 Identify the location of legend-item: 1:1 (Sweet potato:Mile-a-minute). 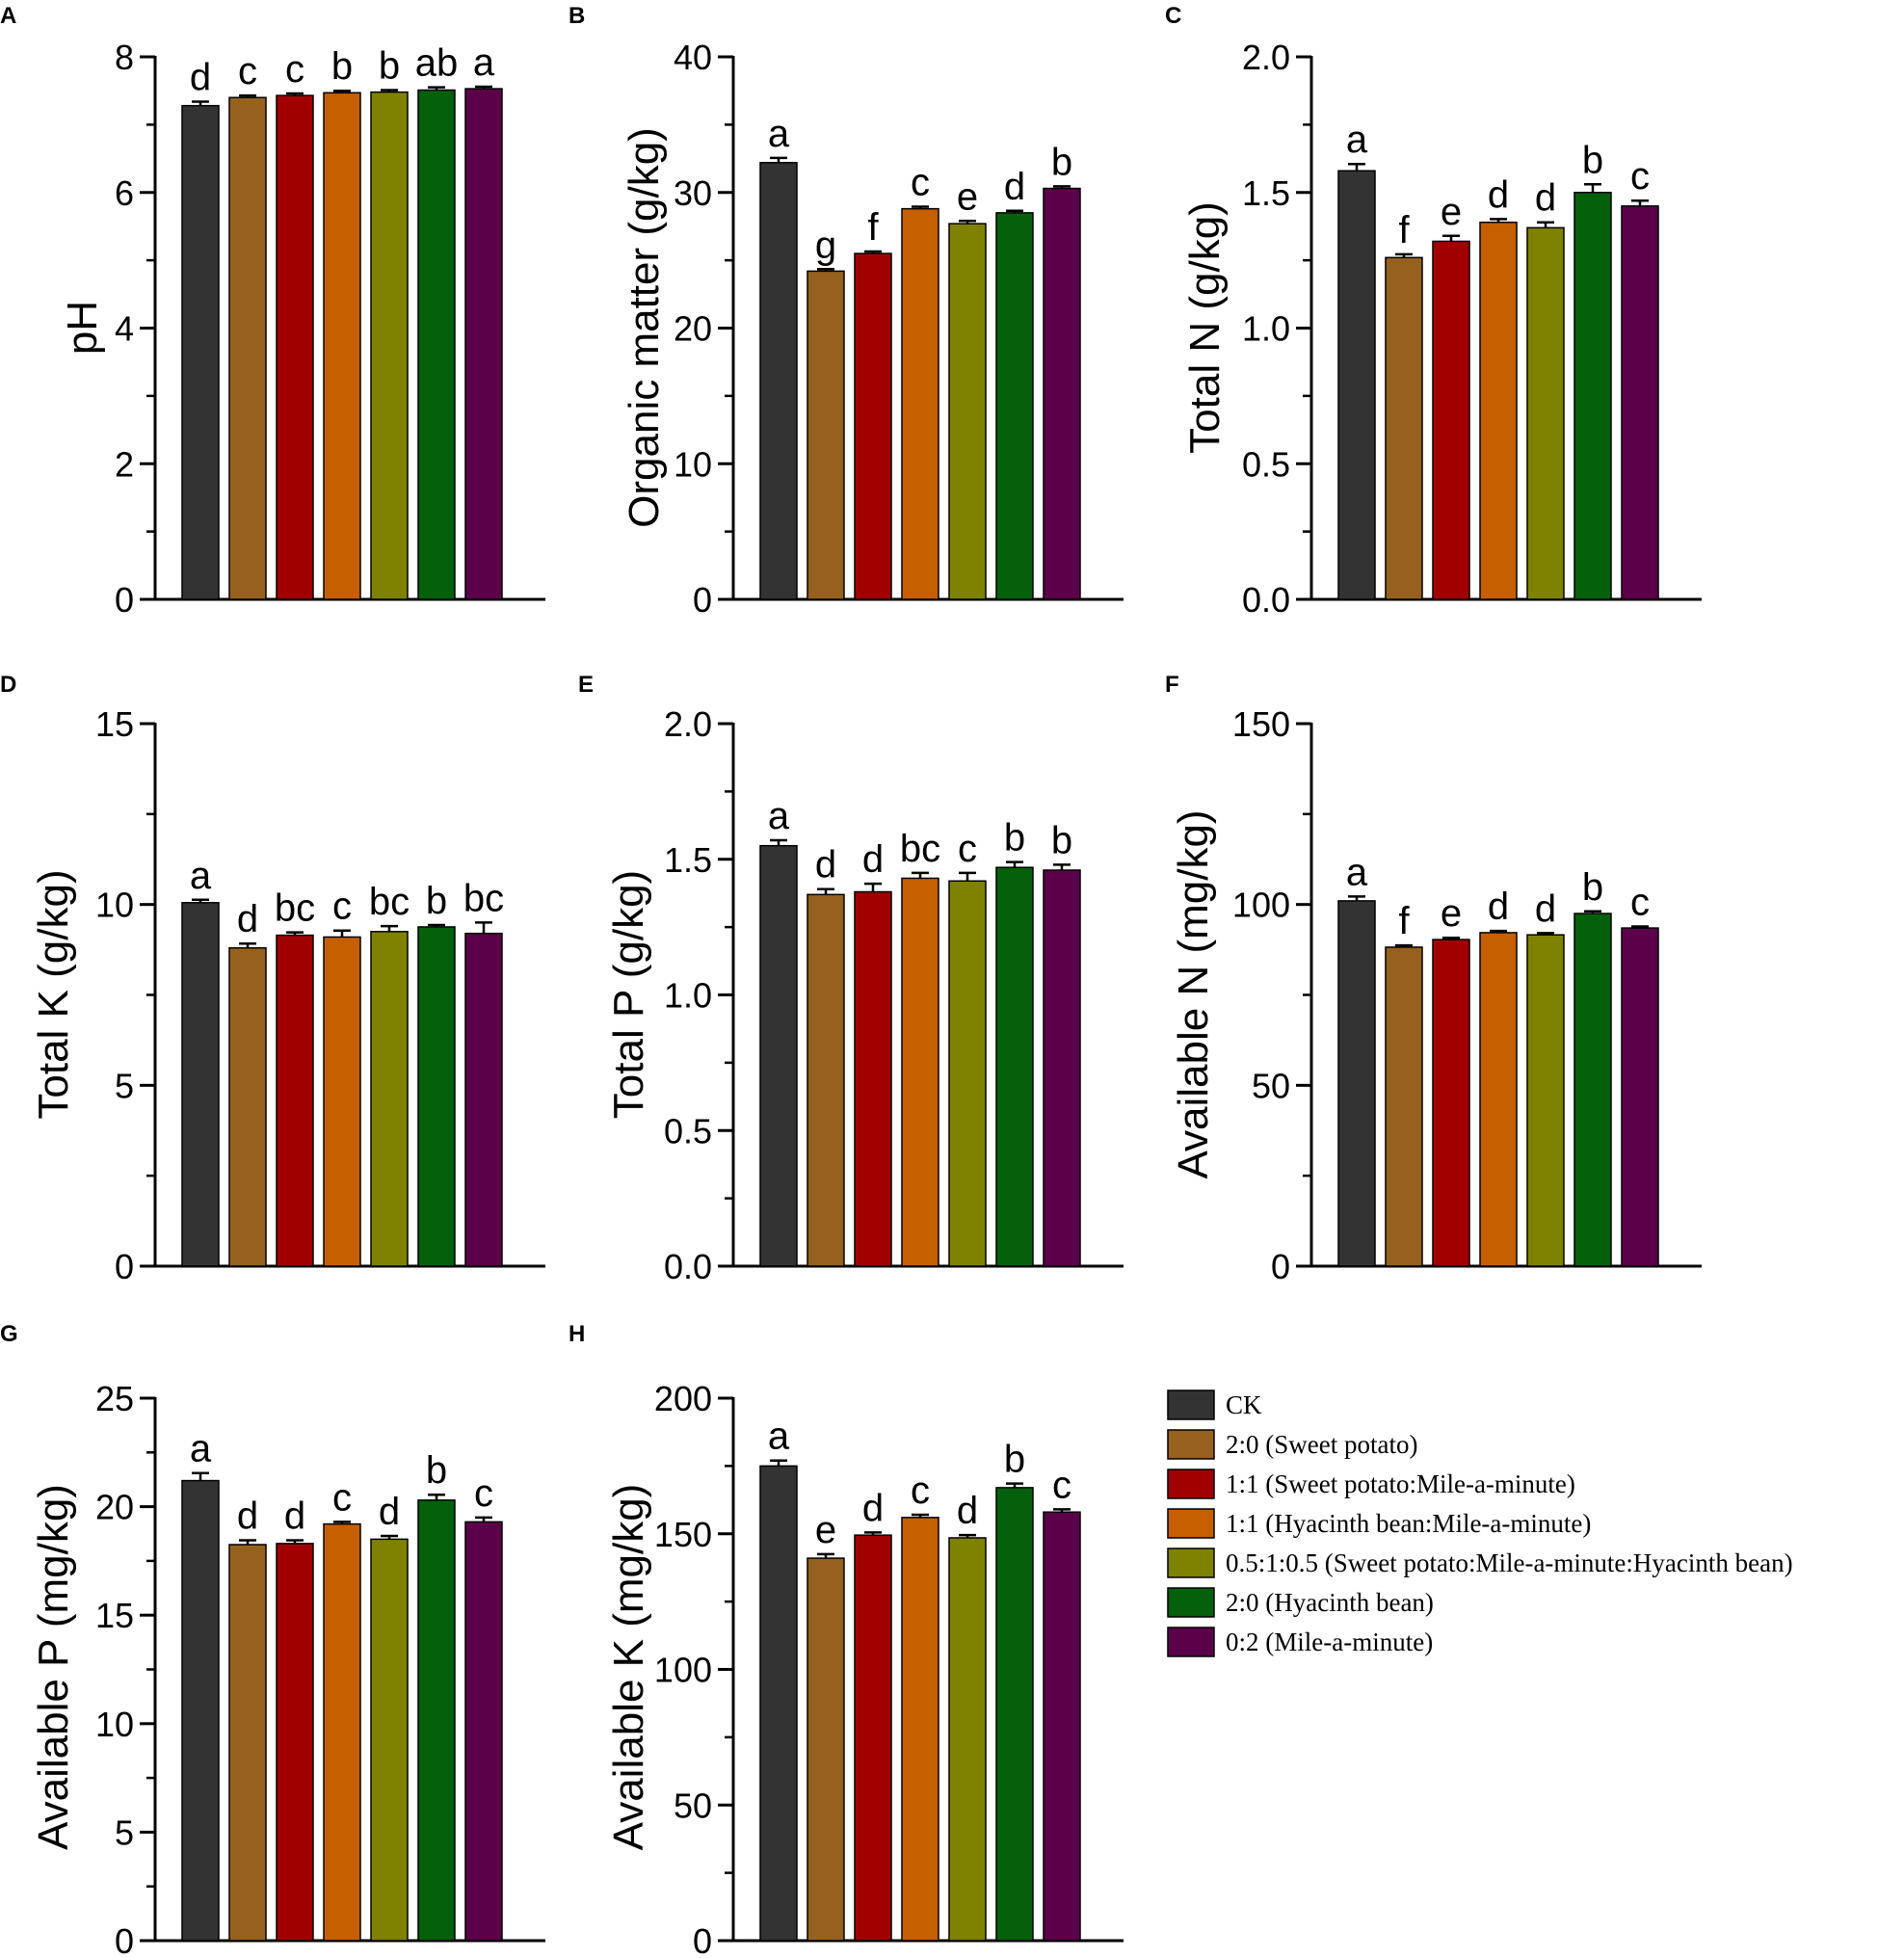
(1371, 1483).